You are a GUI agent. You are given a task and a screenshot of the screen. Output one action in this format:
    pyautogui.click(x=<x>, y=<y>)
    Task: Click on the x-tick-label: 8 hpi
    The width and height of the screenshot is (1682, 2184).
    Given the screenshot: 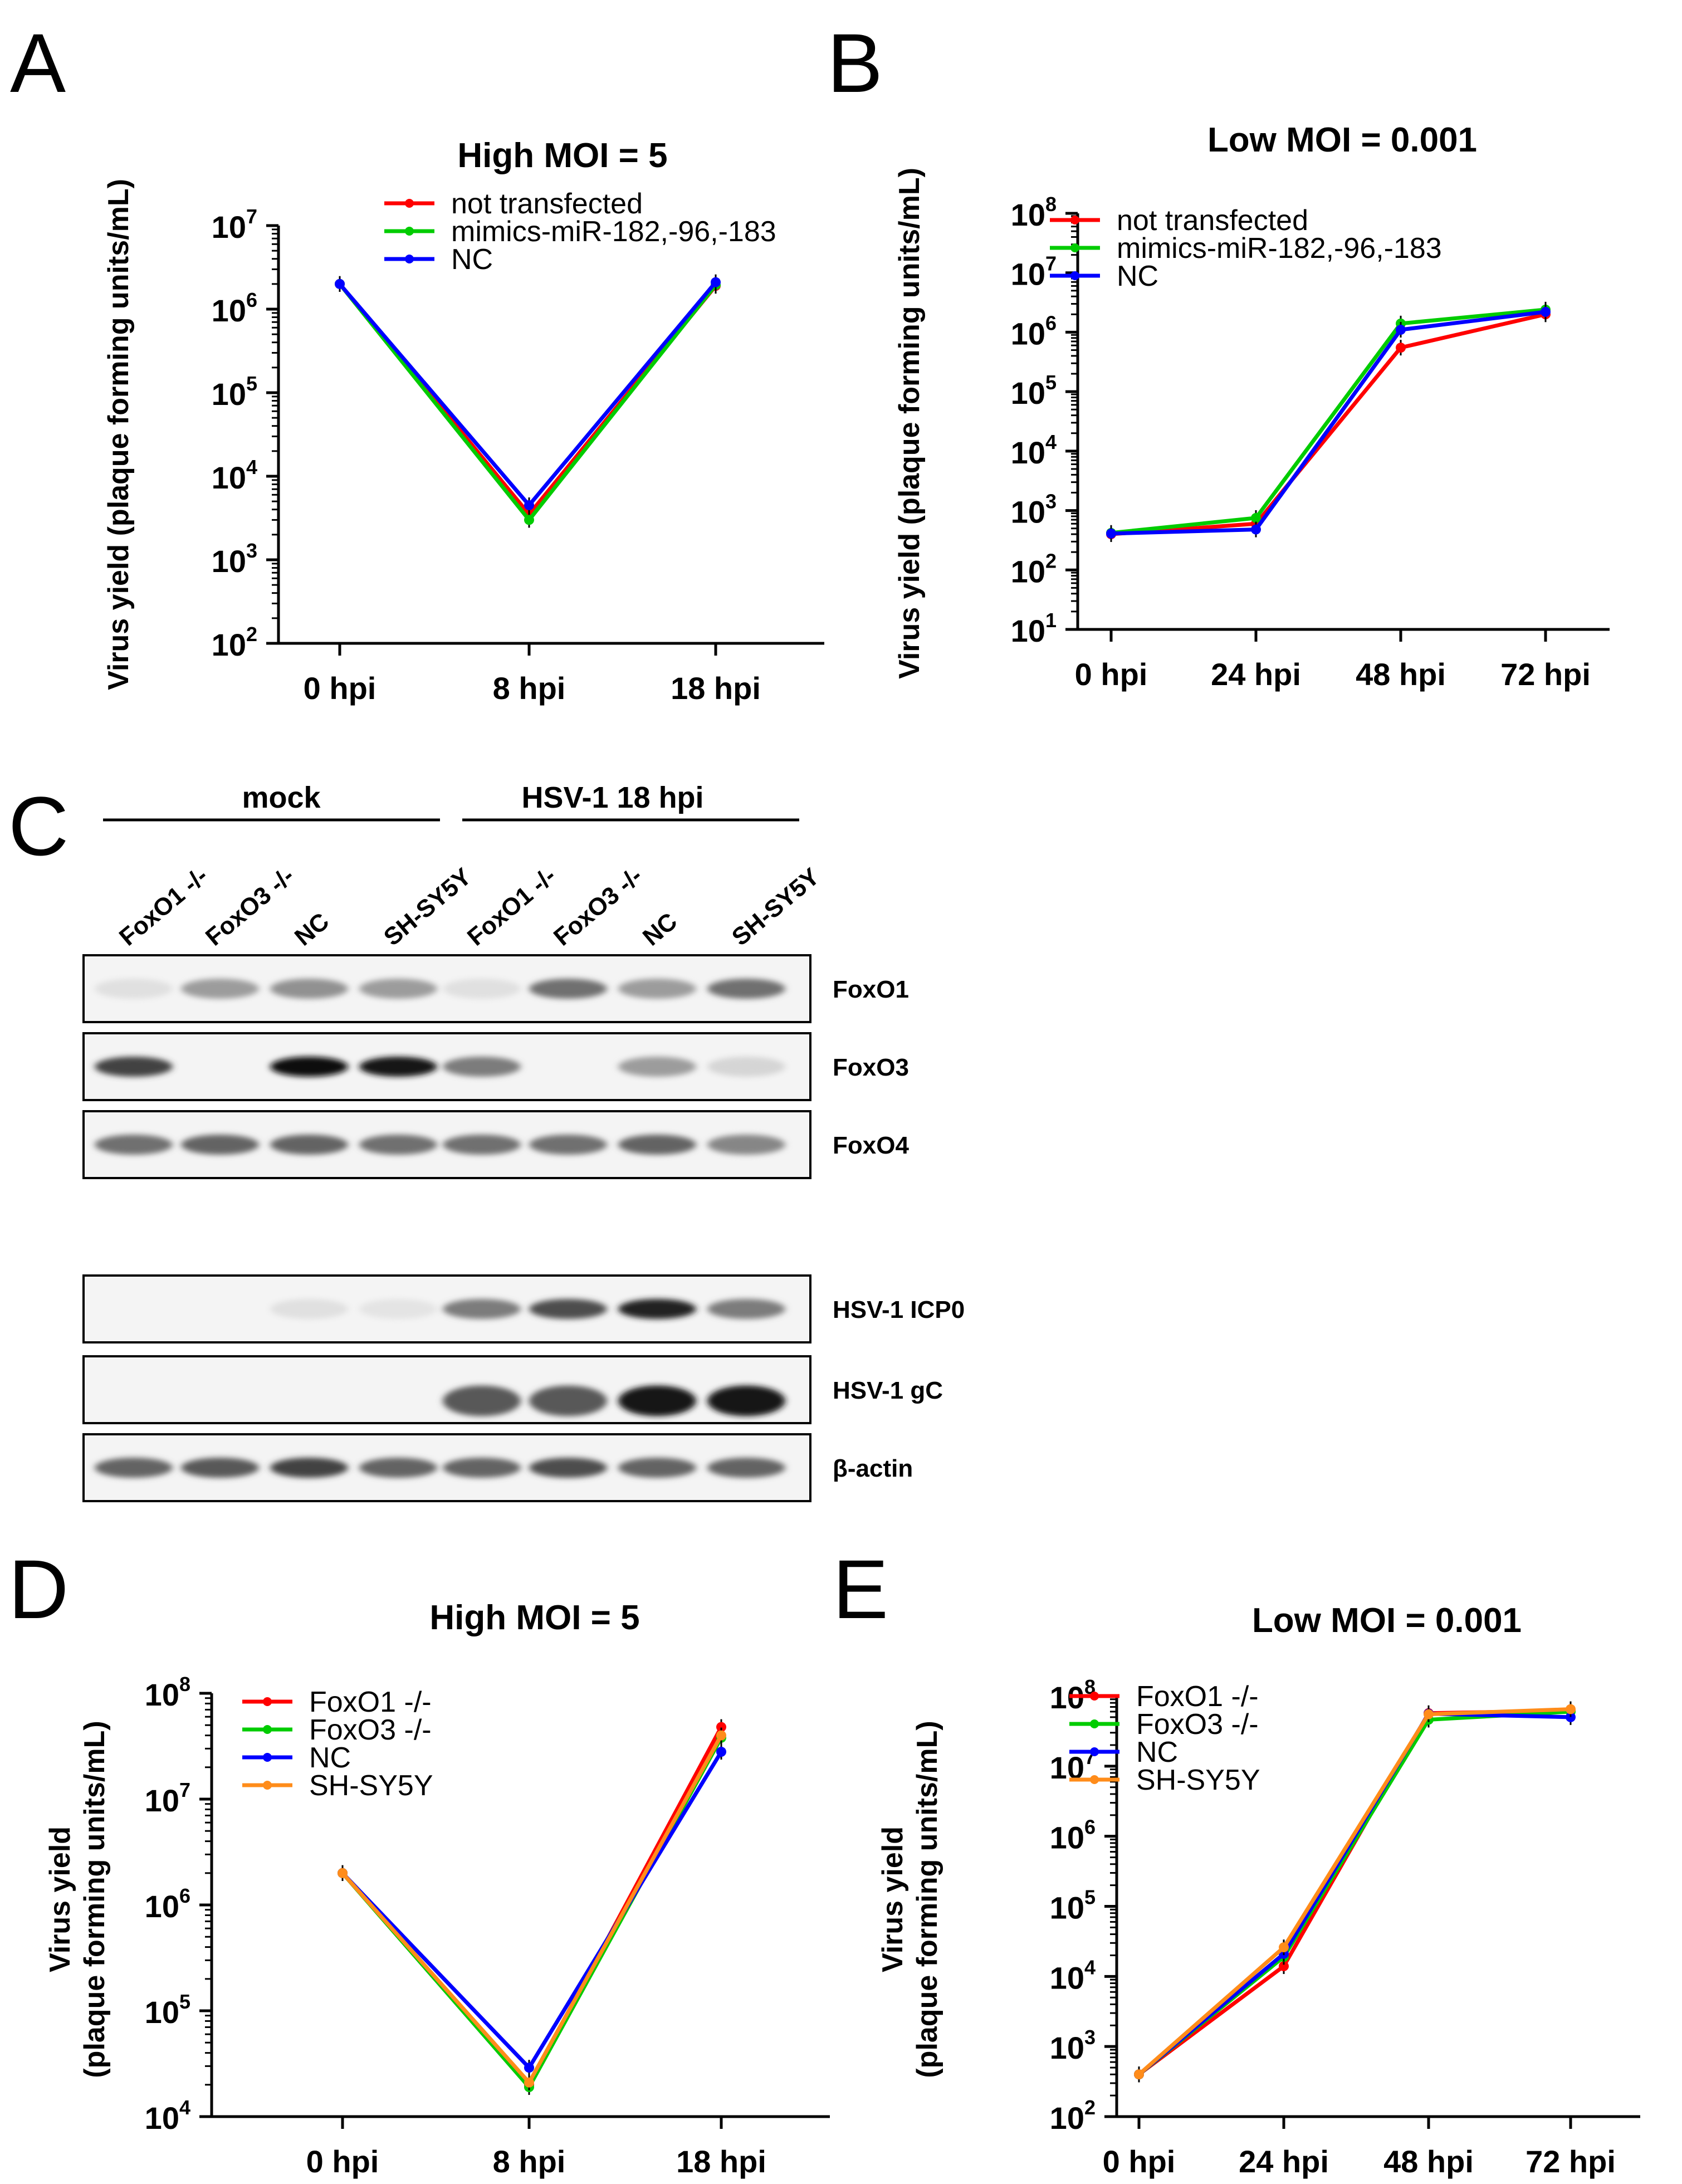 What is the action you would take?
    pyautogui.click(x=529, y=689)
    